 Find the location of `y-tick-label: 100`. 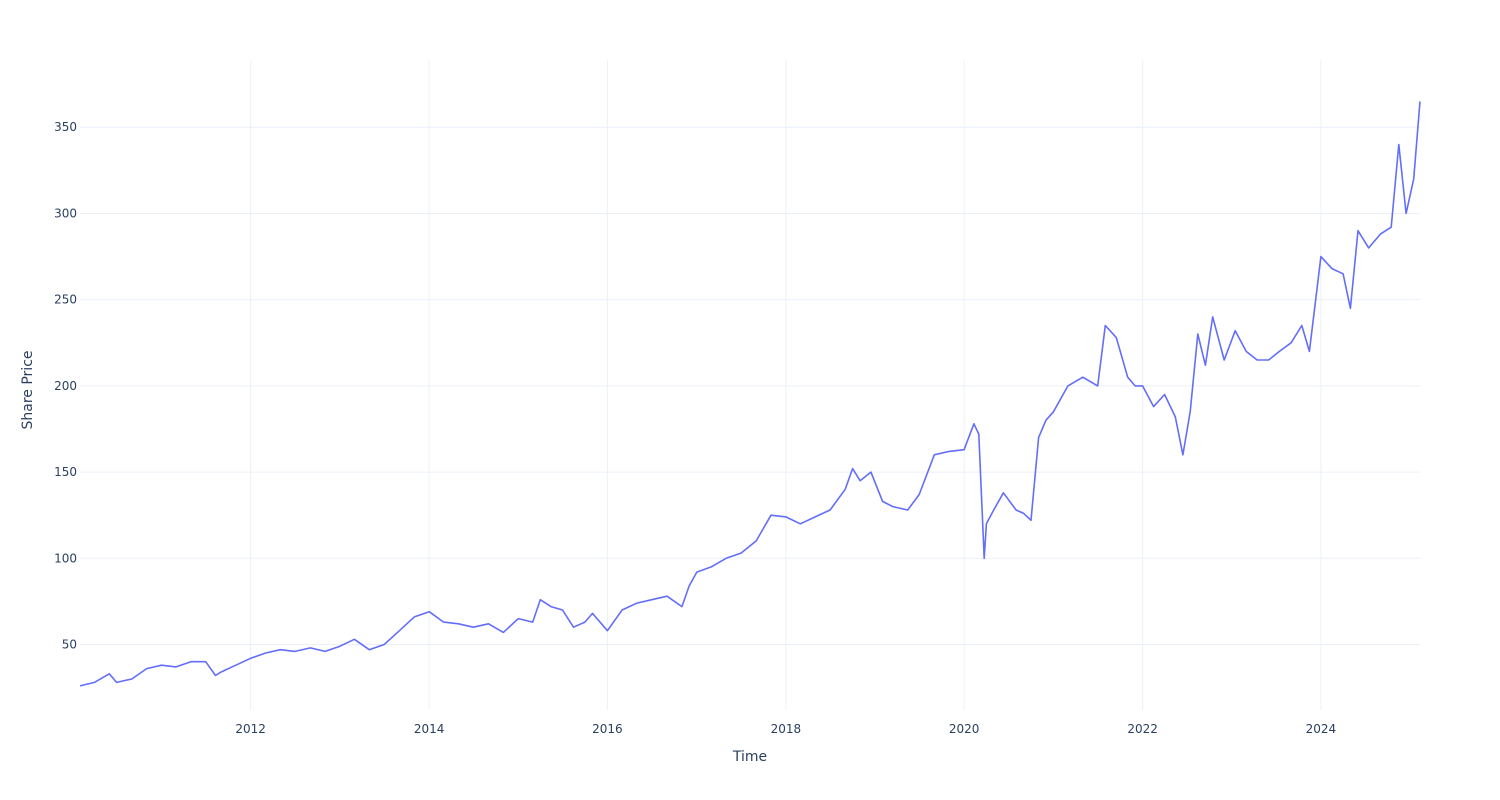

y-tick-label: 100 is located at coordinates (65, 558).